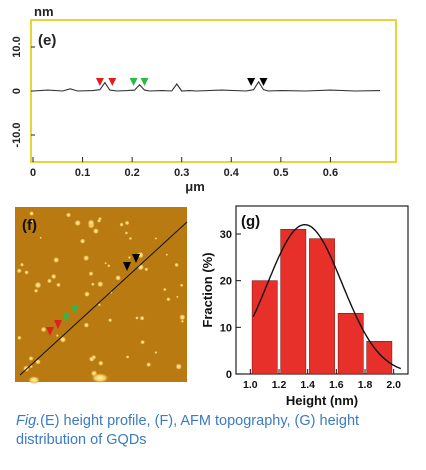  I want to click on x-tick-label: 0.2, so click(131, 173).